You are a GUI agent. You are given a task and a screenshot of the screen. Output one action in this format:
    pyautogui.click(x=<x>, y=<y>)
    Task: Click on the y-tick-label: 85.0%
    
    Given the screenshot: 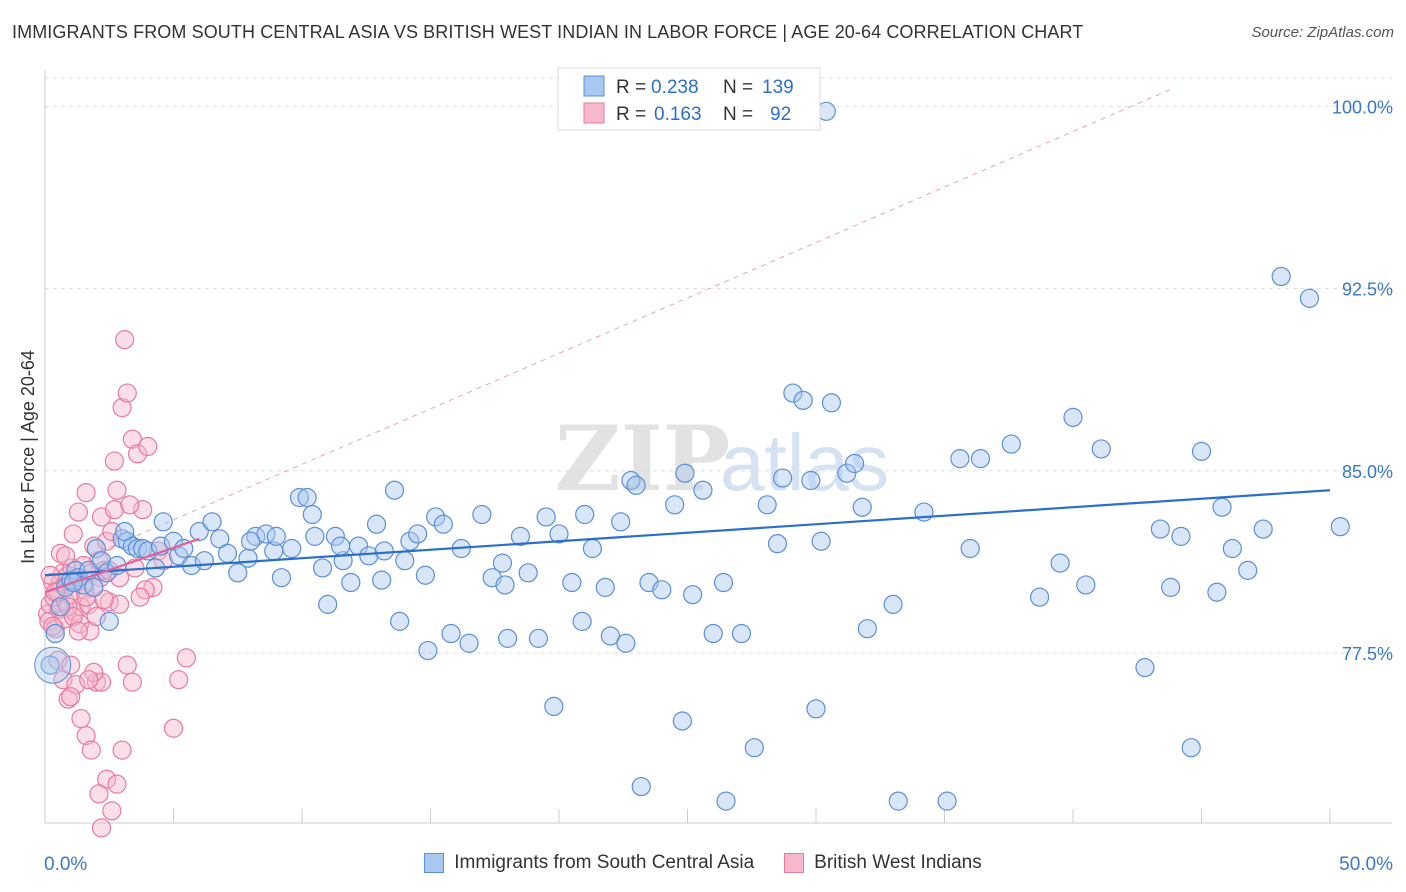 What is the action you would take?
    pyautogui.click(x=1367, y=472)
    